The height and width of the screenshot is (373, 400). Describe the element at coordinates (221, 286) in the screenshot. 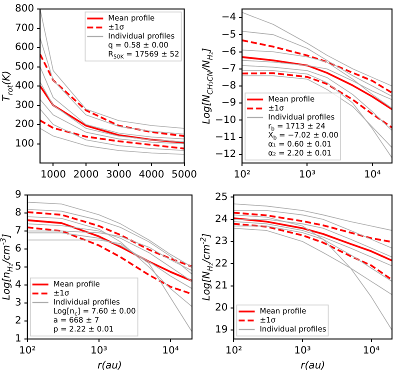

I see `y-tick-label: 21` at that location.